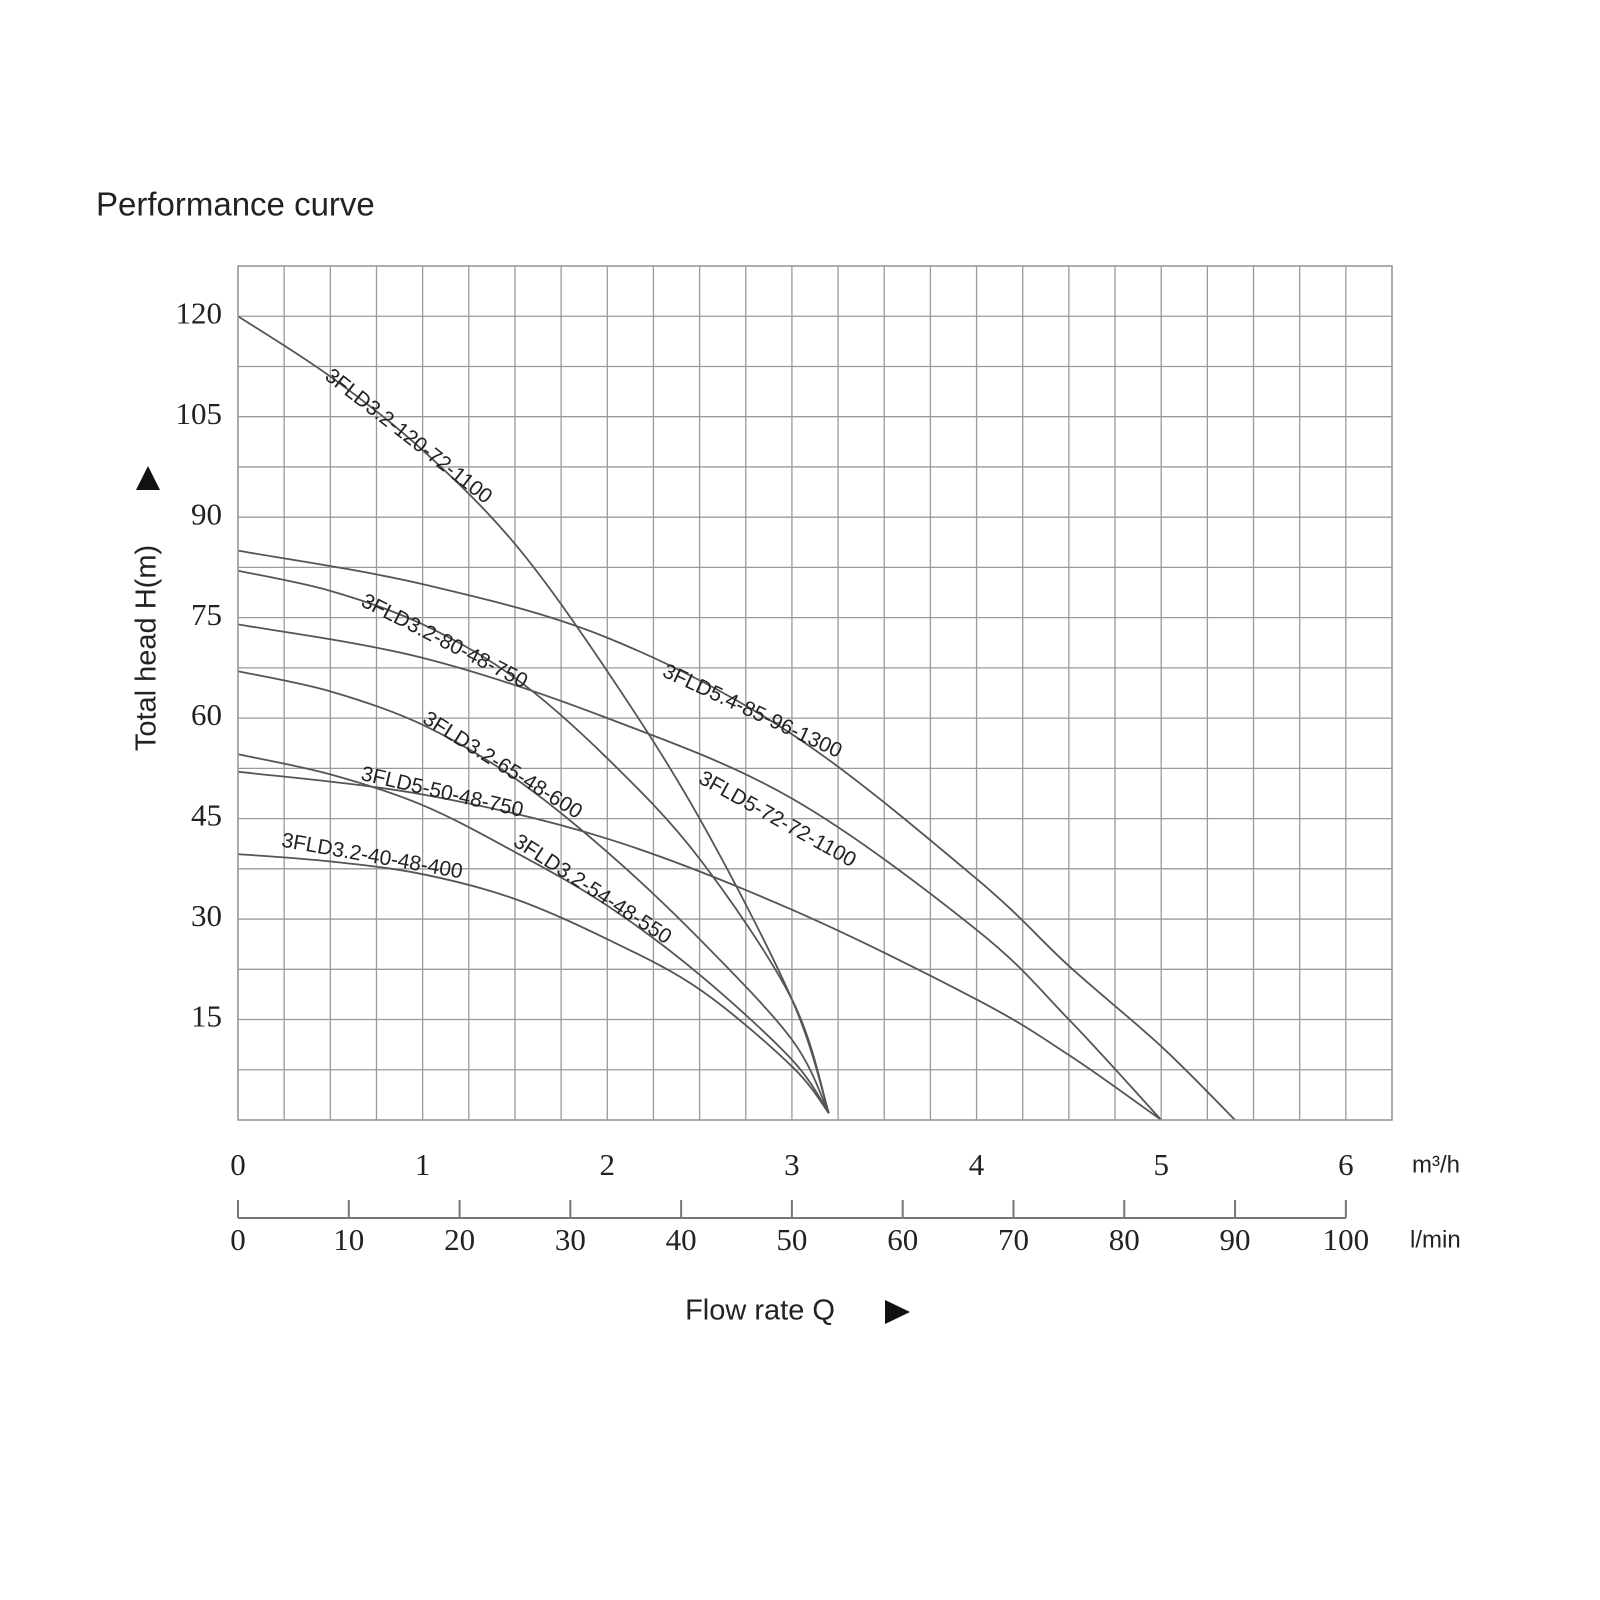 The image size is (1600, 1600). I want to click on x2-tick-label: 100, so click(1346, 1239).